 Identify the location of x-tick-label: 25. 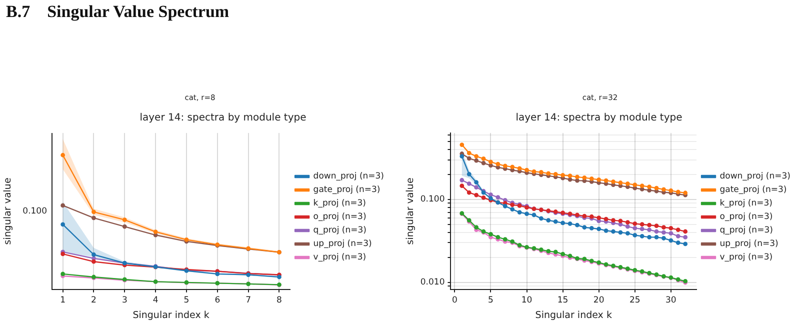
(634, 301).